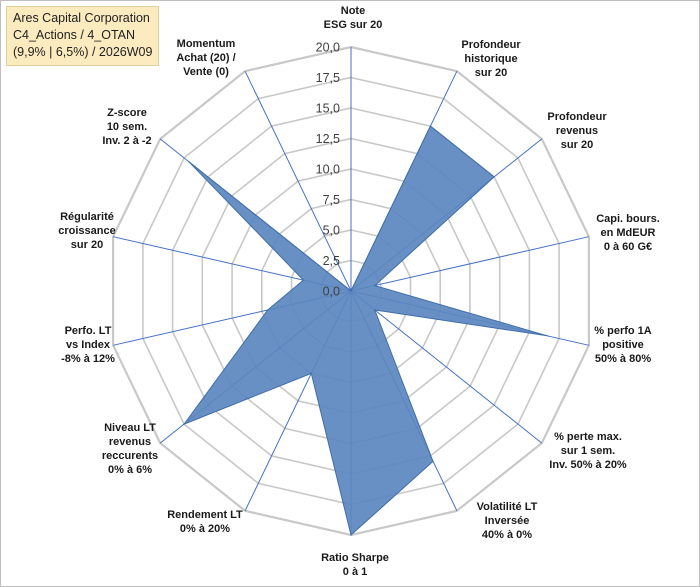 Image resolution: width=700 pixels, height=587 pixels. I want to click on tick-label: 7,5, so click(331, 200).